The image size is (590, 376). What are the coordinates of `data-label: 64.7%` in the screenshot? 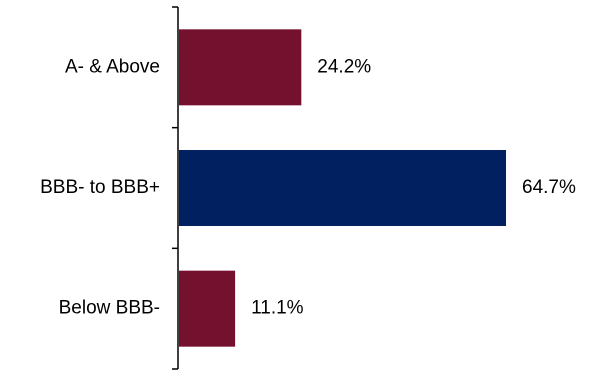 It's located at (549, 187).